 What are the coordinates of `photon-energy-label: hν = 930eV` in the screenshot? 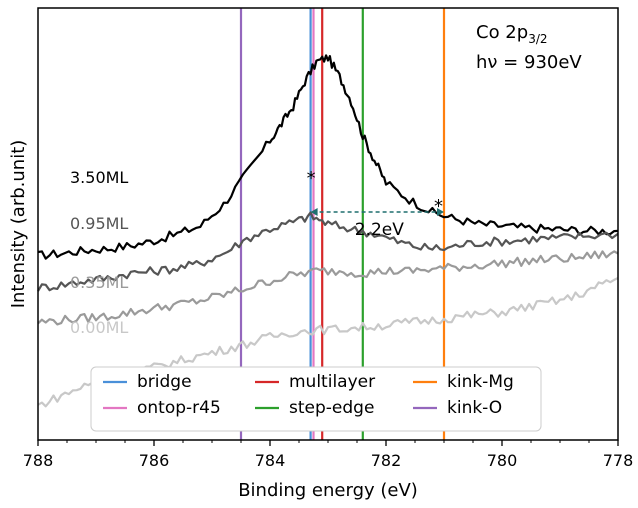 It's located at (529, 62).